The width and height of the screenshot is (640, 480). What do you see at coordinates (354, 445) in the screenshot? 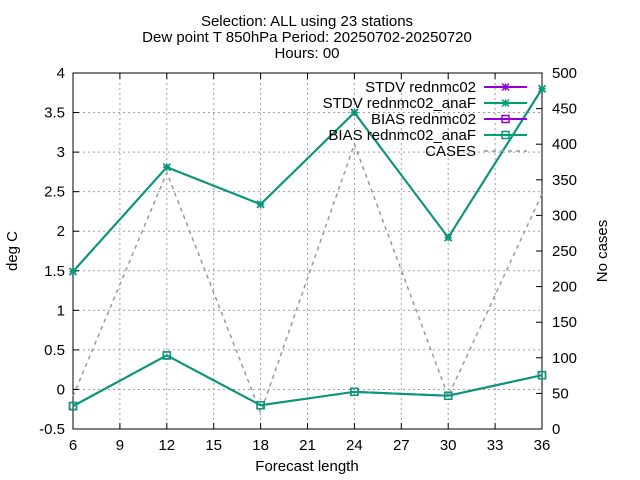
I see `x-tick-label: 24` at bounding box center [354, 445].